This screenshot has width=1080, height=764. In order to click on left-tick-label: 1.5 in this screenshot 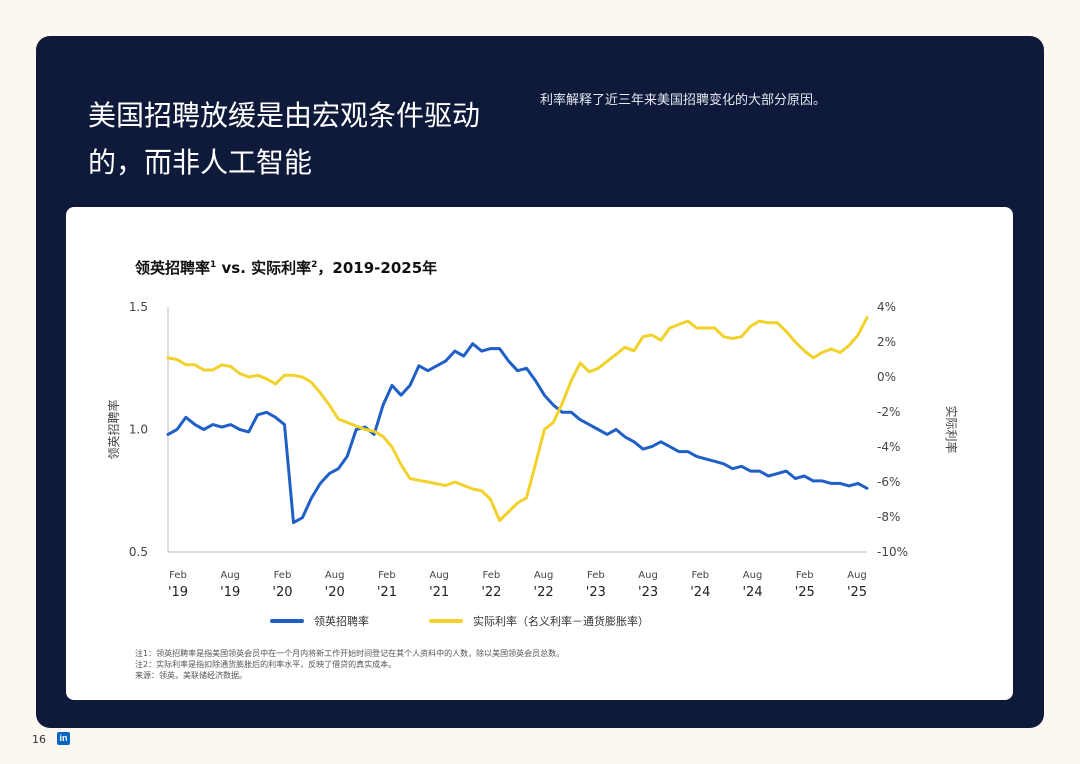, I will do `click(138, 307)`.